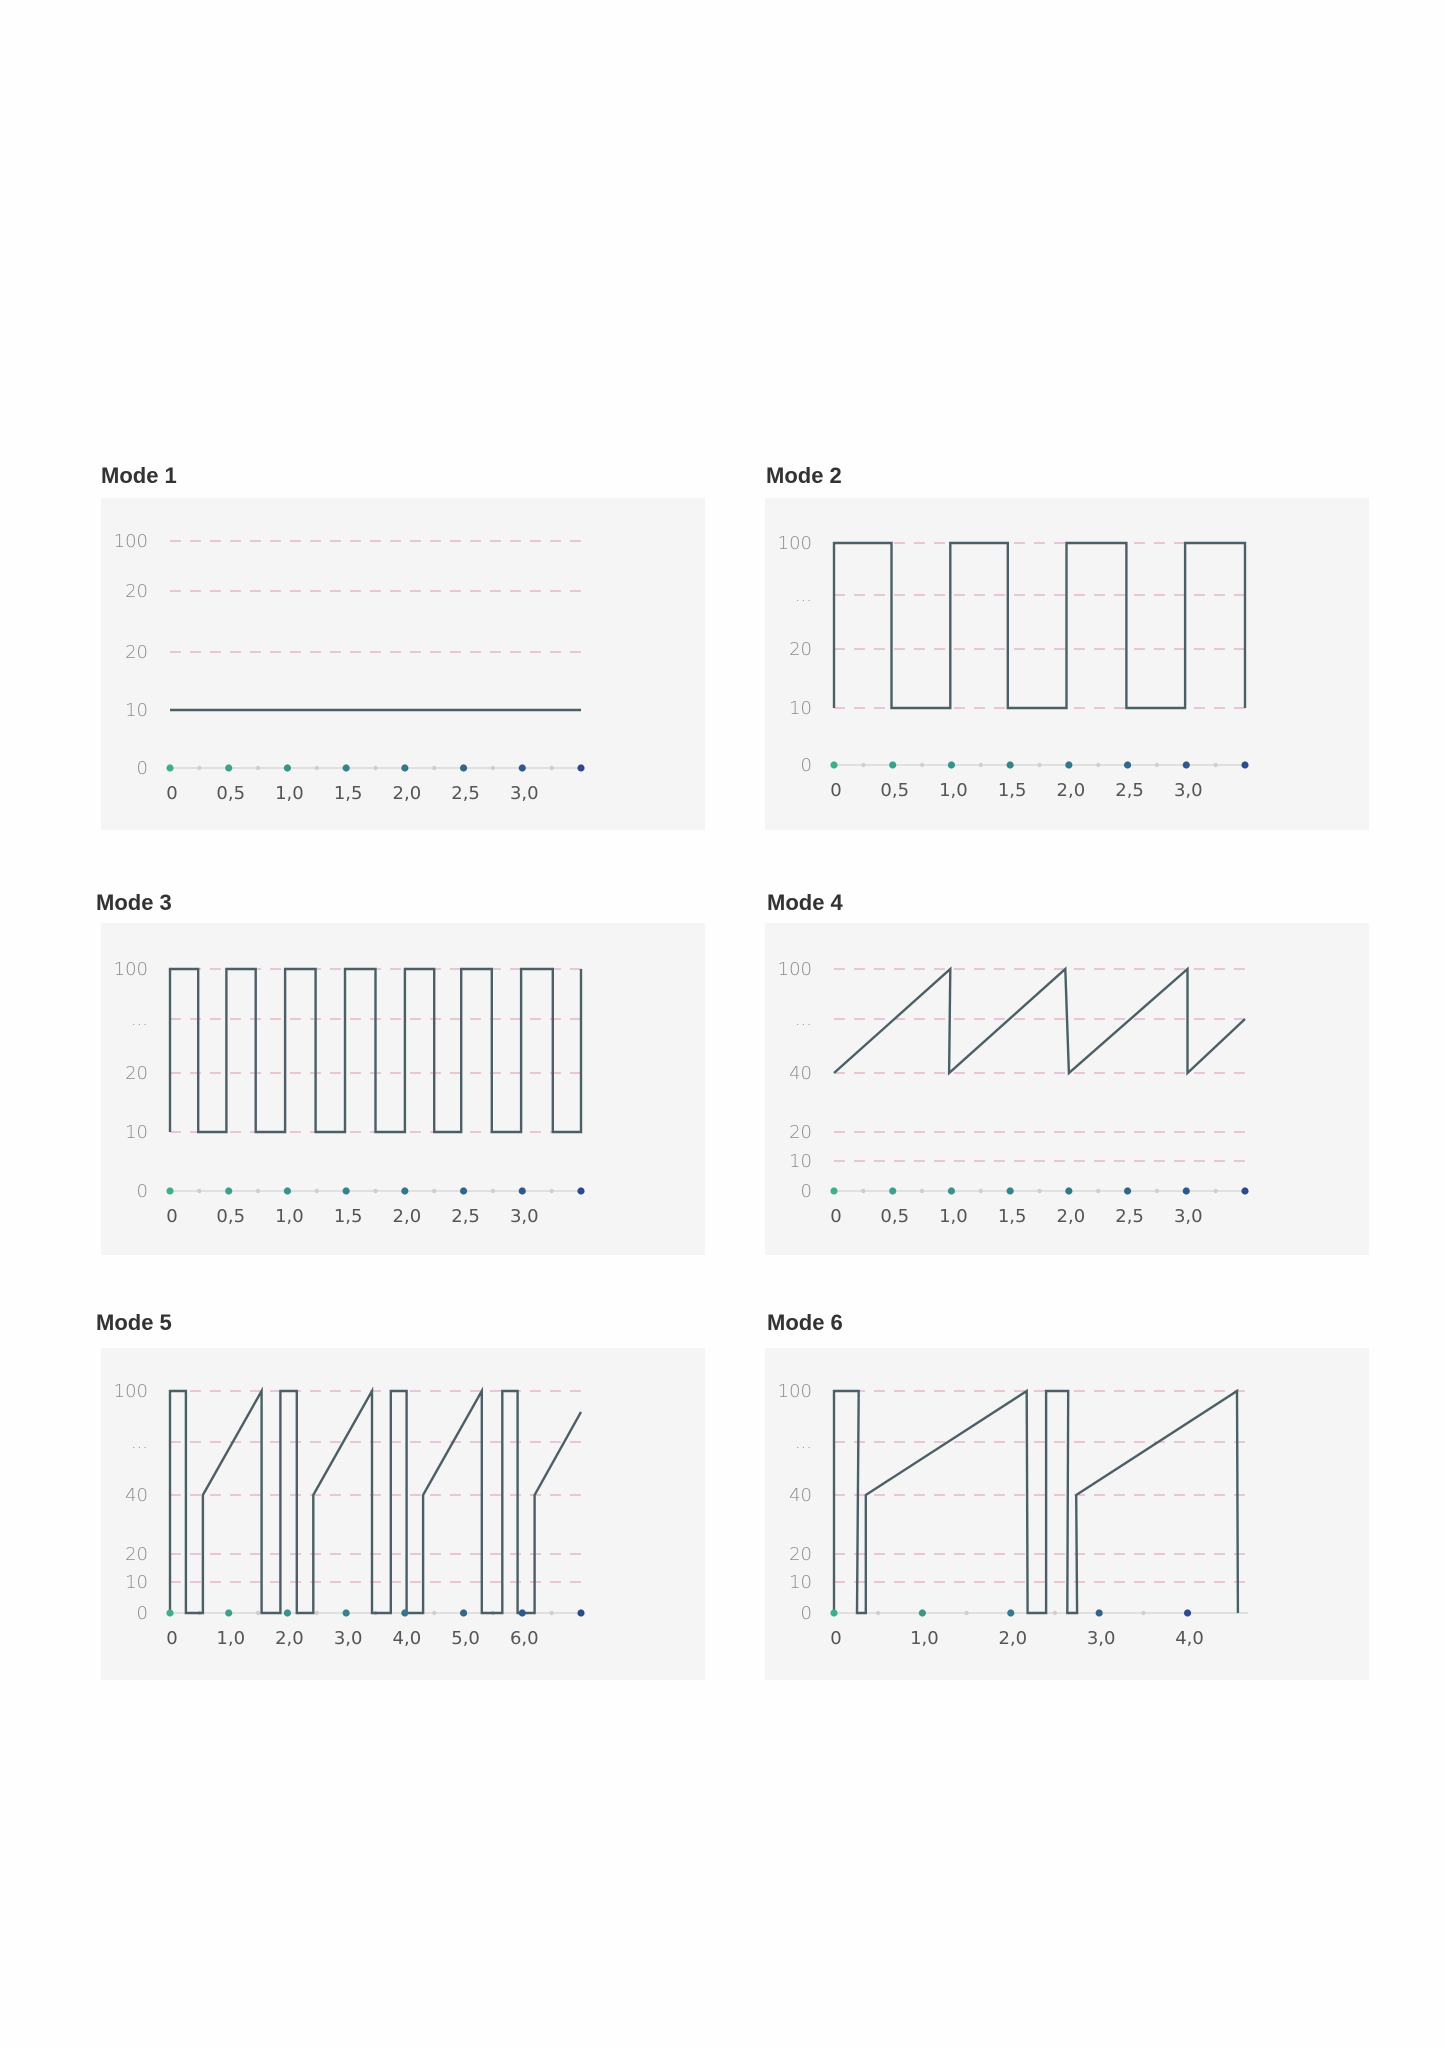 The height and width of the screenshot is (2047, 1445). Describe the element at coordinates (134, 902) in the screenshot. I see `chart-title-mode-3: Mode 3` at that location.